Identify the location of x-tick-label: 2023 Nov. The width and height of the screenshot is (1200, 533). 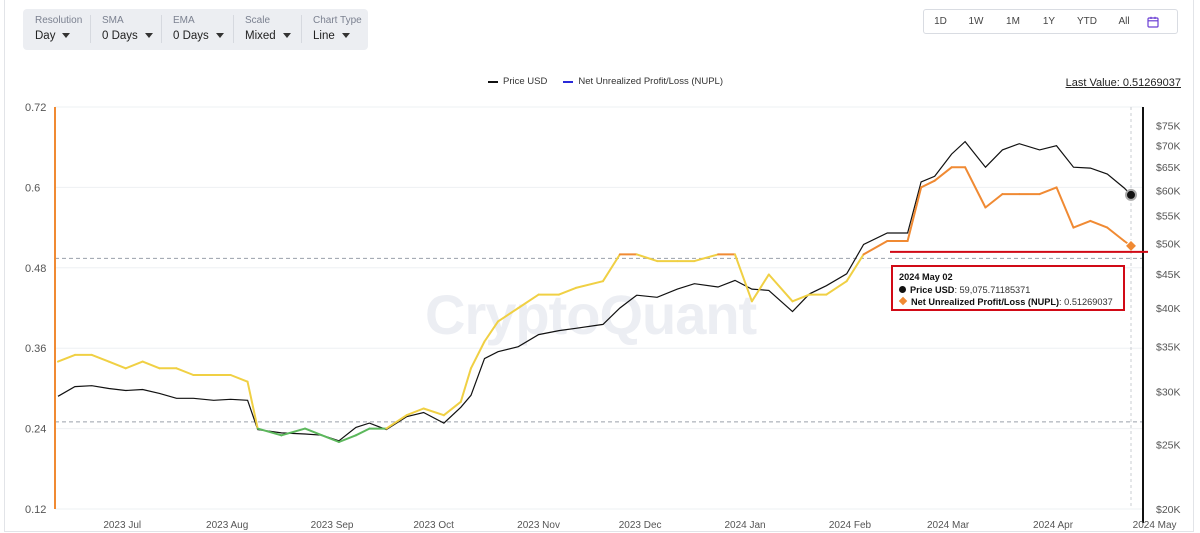
(538, 525).